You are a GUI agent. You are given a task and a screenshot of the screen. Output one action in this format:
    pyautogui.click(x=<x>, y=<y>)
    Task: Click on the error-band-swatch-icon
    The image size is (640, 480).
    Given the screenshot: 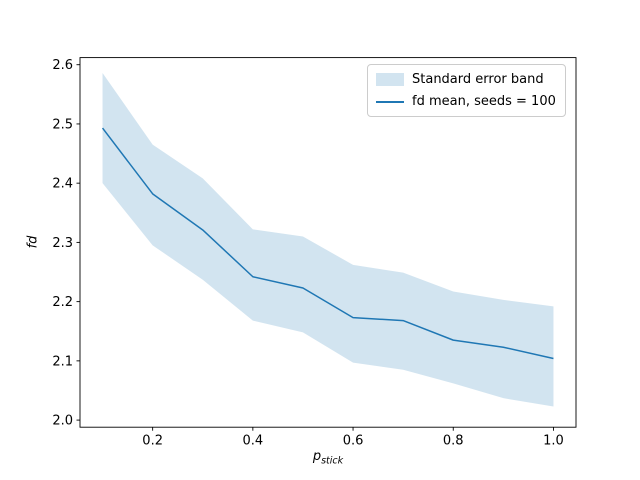 What is the action you would take?
    pyautogui.click(x=390, y=79)
    